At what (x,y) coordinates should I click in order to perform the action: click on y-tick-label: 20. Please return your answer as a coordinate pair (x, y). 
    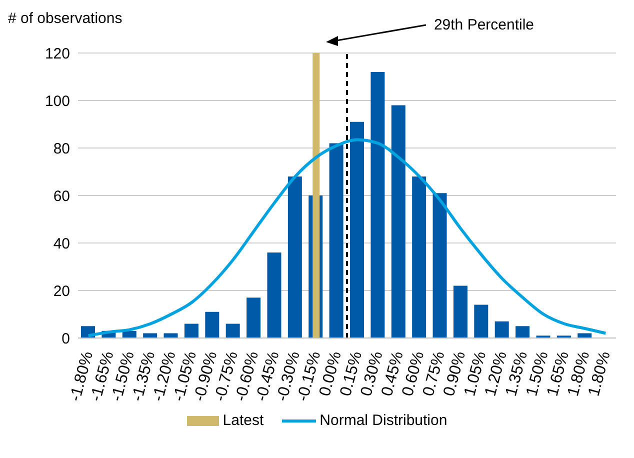
    Looking at the image, I should click on (61, 291).